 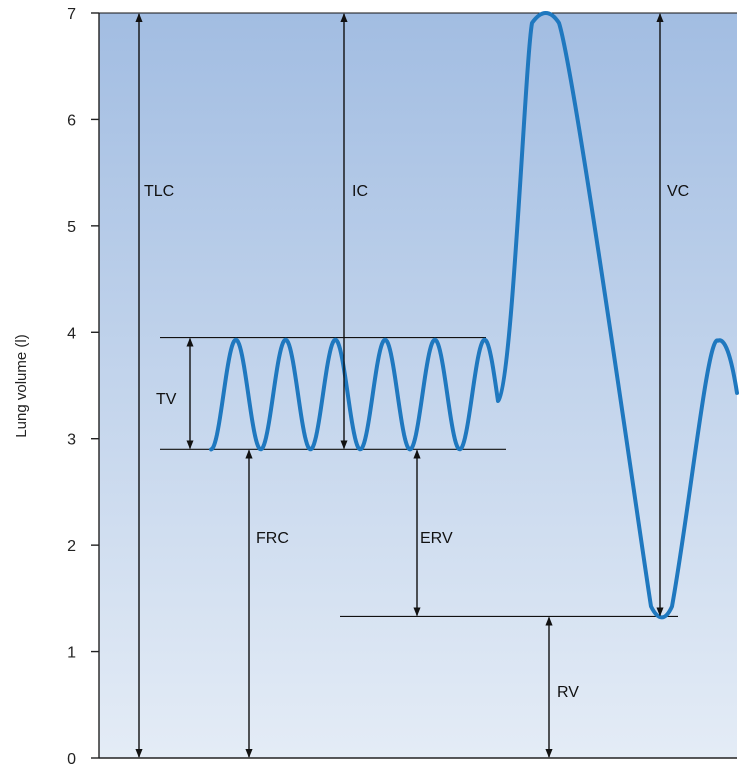 What do you see at coordinates (71, 546) in the screenshot?
I see `y-tick-label-2: 2` at bounding box center [71, 546].